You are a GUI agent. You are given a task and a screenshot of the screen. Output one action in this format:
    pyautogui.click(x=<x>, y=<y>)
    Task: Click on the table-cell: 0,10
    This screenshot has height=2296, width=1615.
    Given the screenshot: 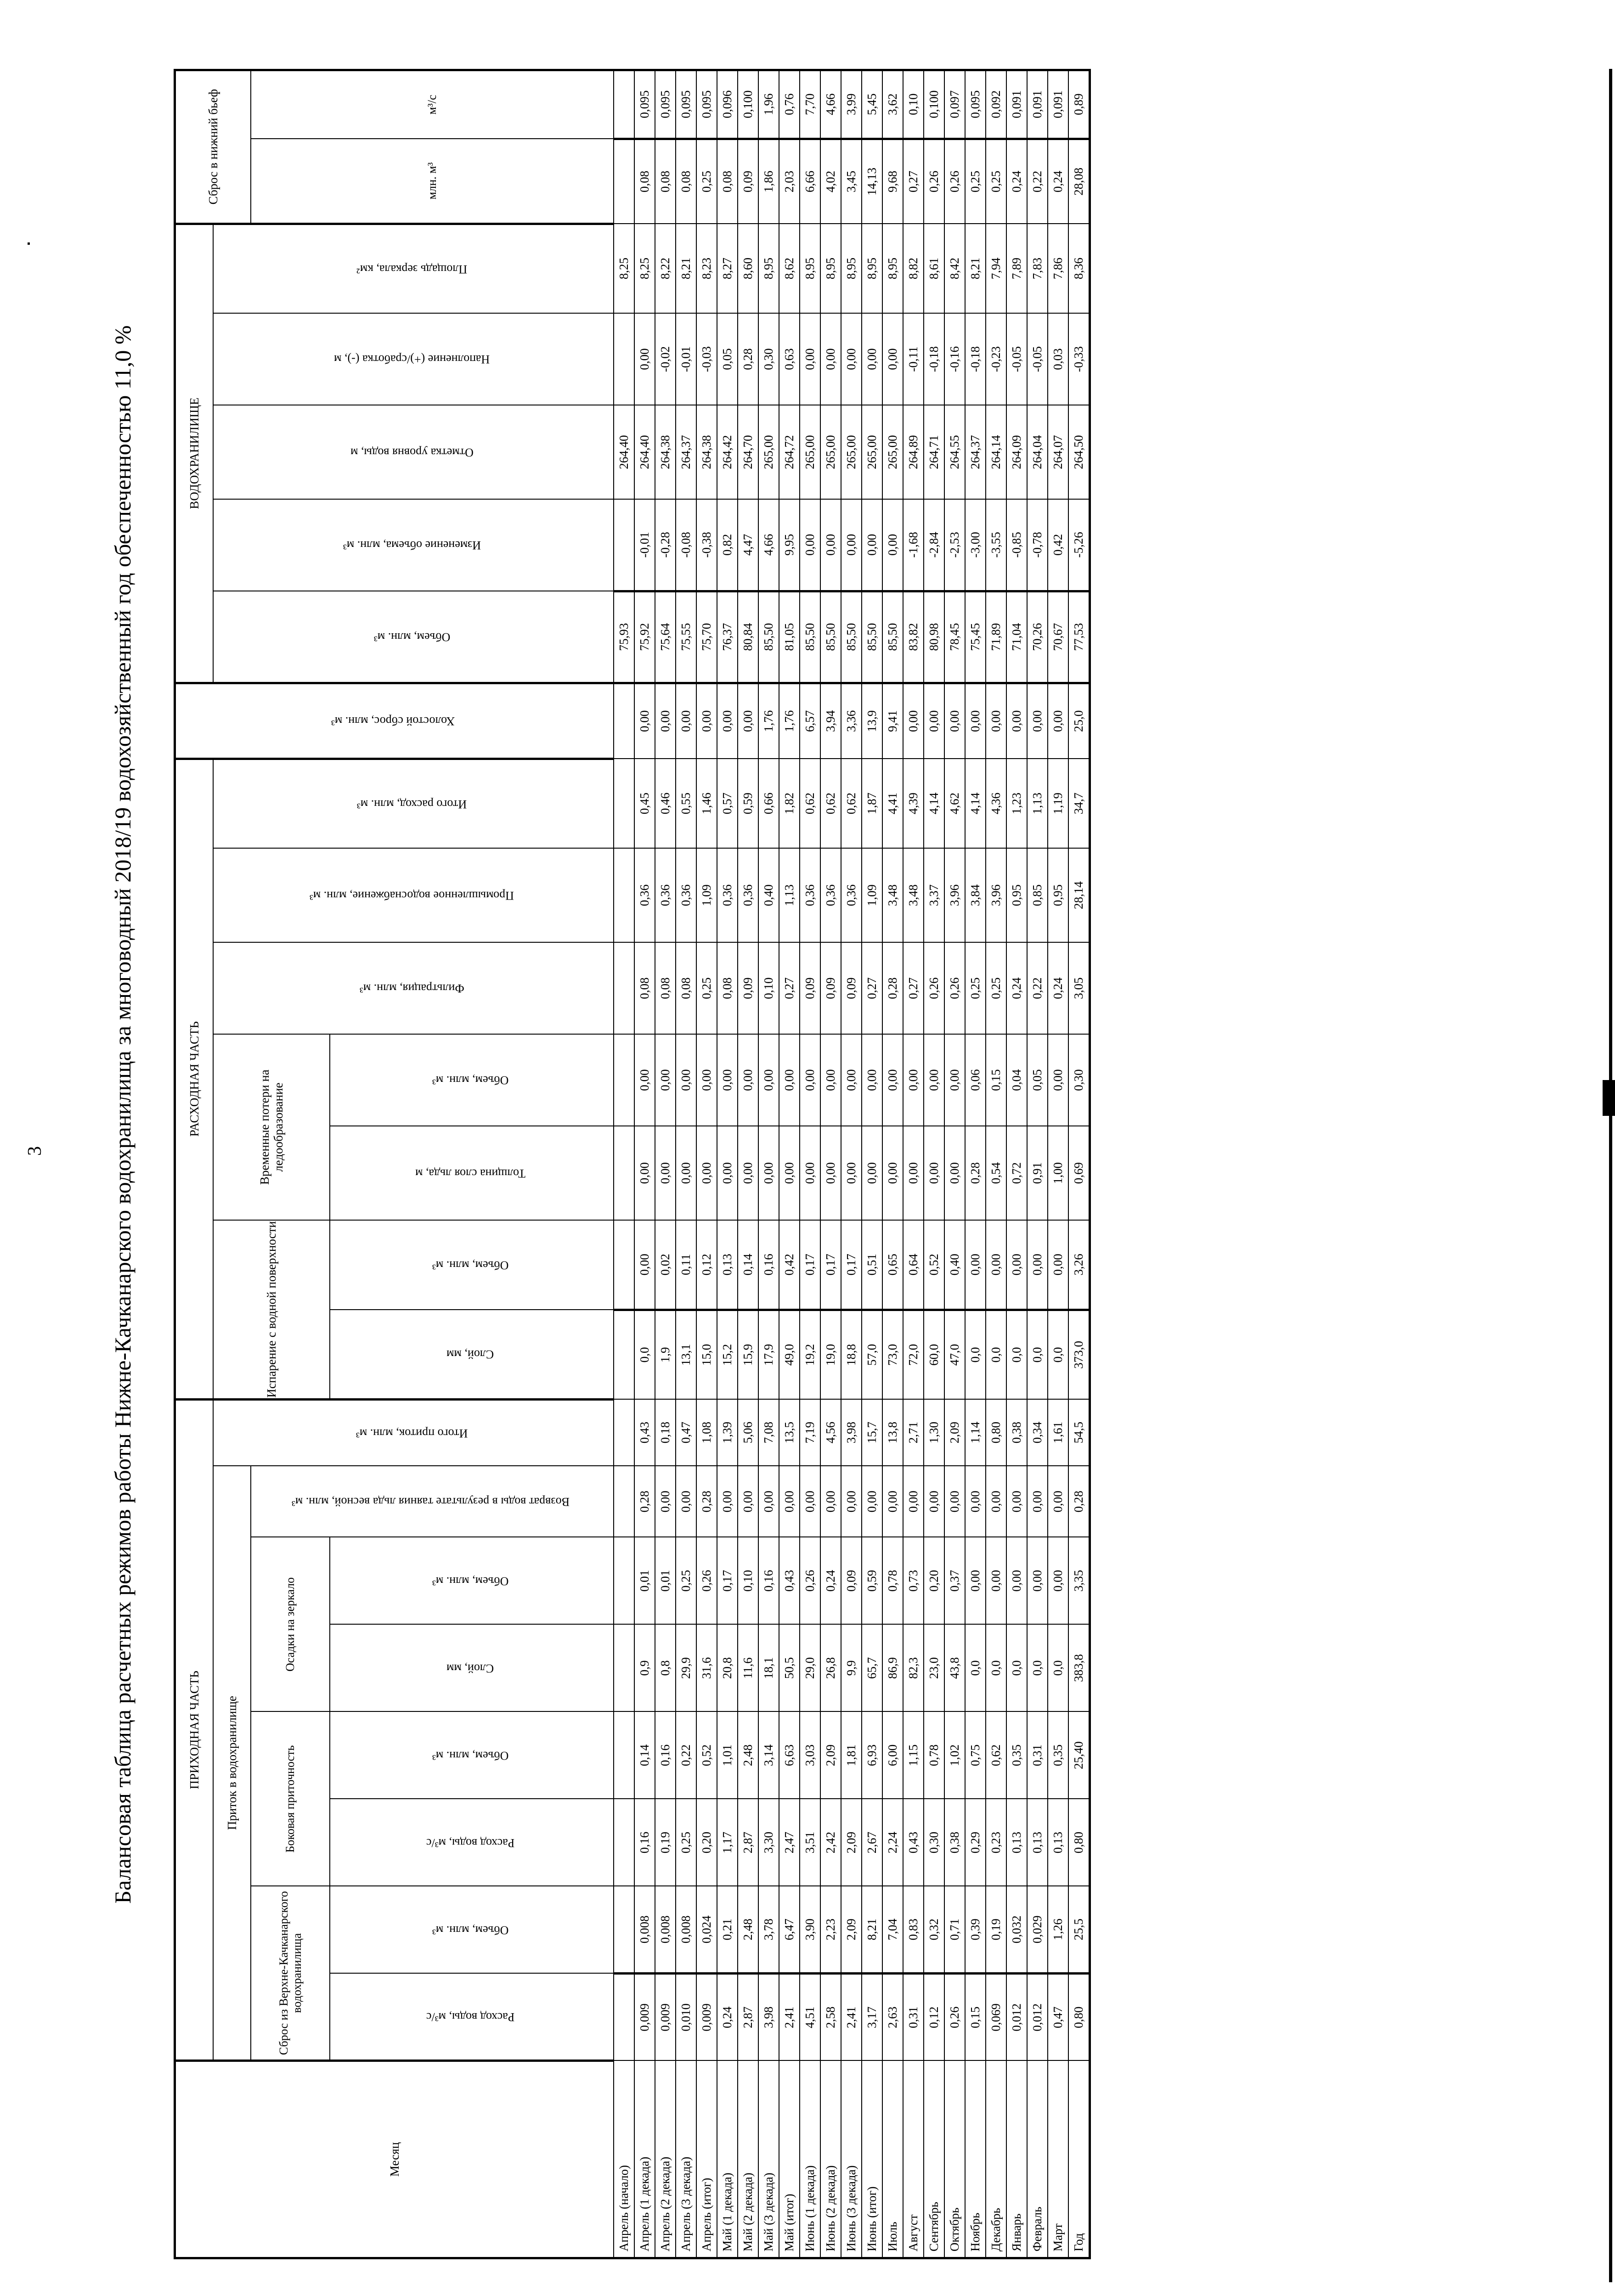 What is the action you would take?
    pyautogui.click(x=913, y=104)
    